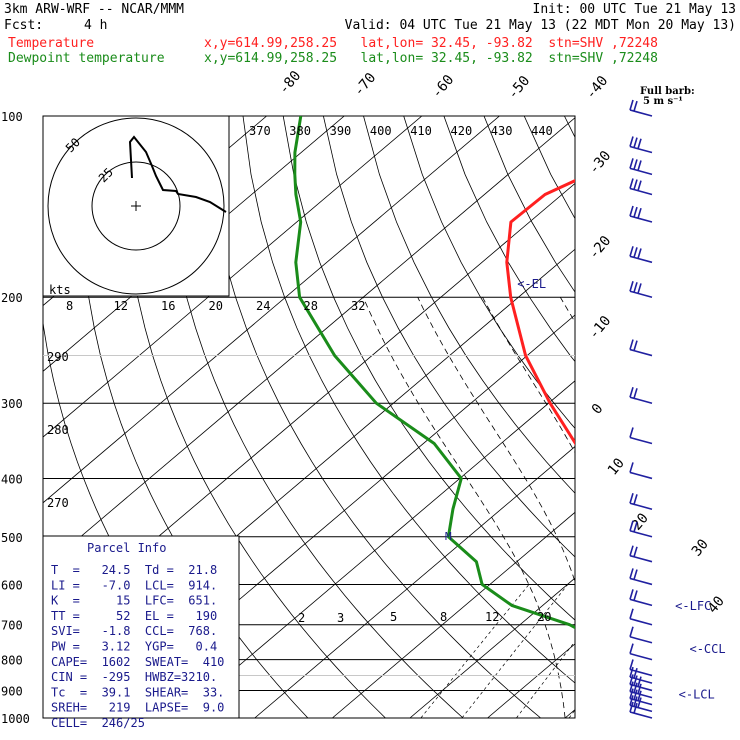 The width and height of the screenshot is (740, 740). Describe the element at coordinates (134, 585) in the screenshot. I see `parcel-info-line: LI = -7.0 LCL= 914.` at that location.